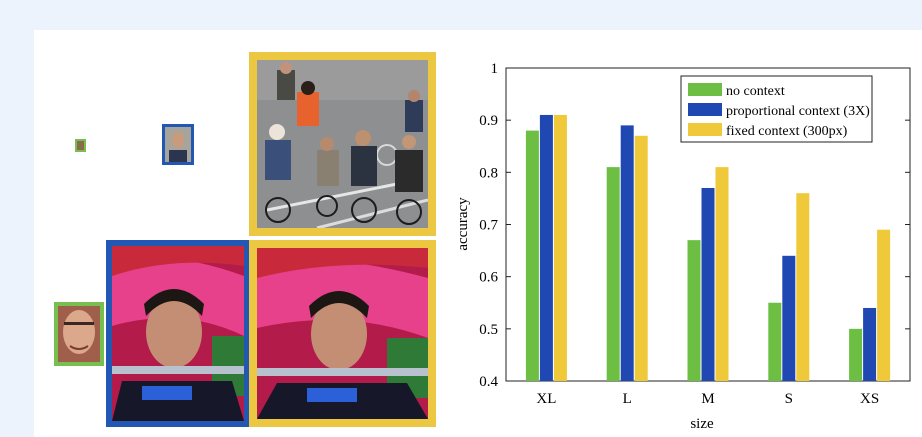  What do you see at coordinates (495, 69) in the screenshot?
I see `y-tick-label: 1` at bounding box center [495, 69].